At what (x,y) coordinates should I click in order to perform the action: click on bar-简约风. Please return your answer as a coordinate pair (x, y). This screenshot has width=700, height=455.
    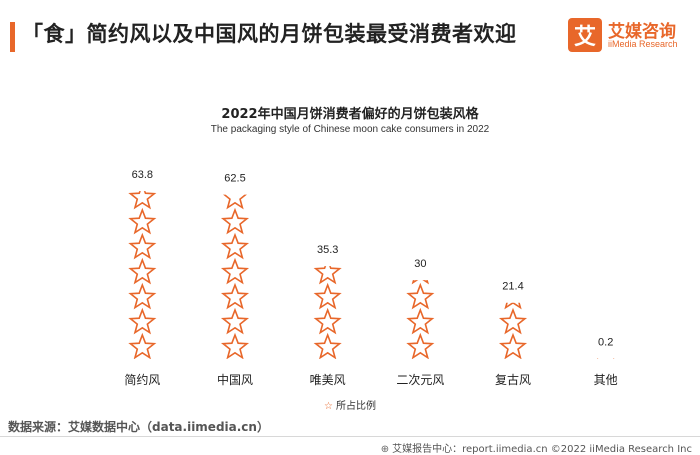
    Looking at the image, I should click on (142, 275).